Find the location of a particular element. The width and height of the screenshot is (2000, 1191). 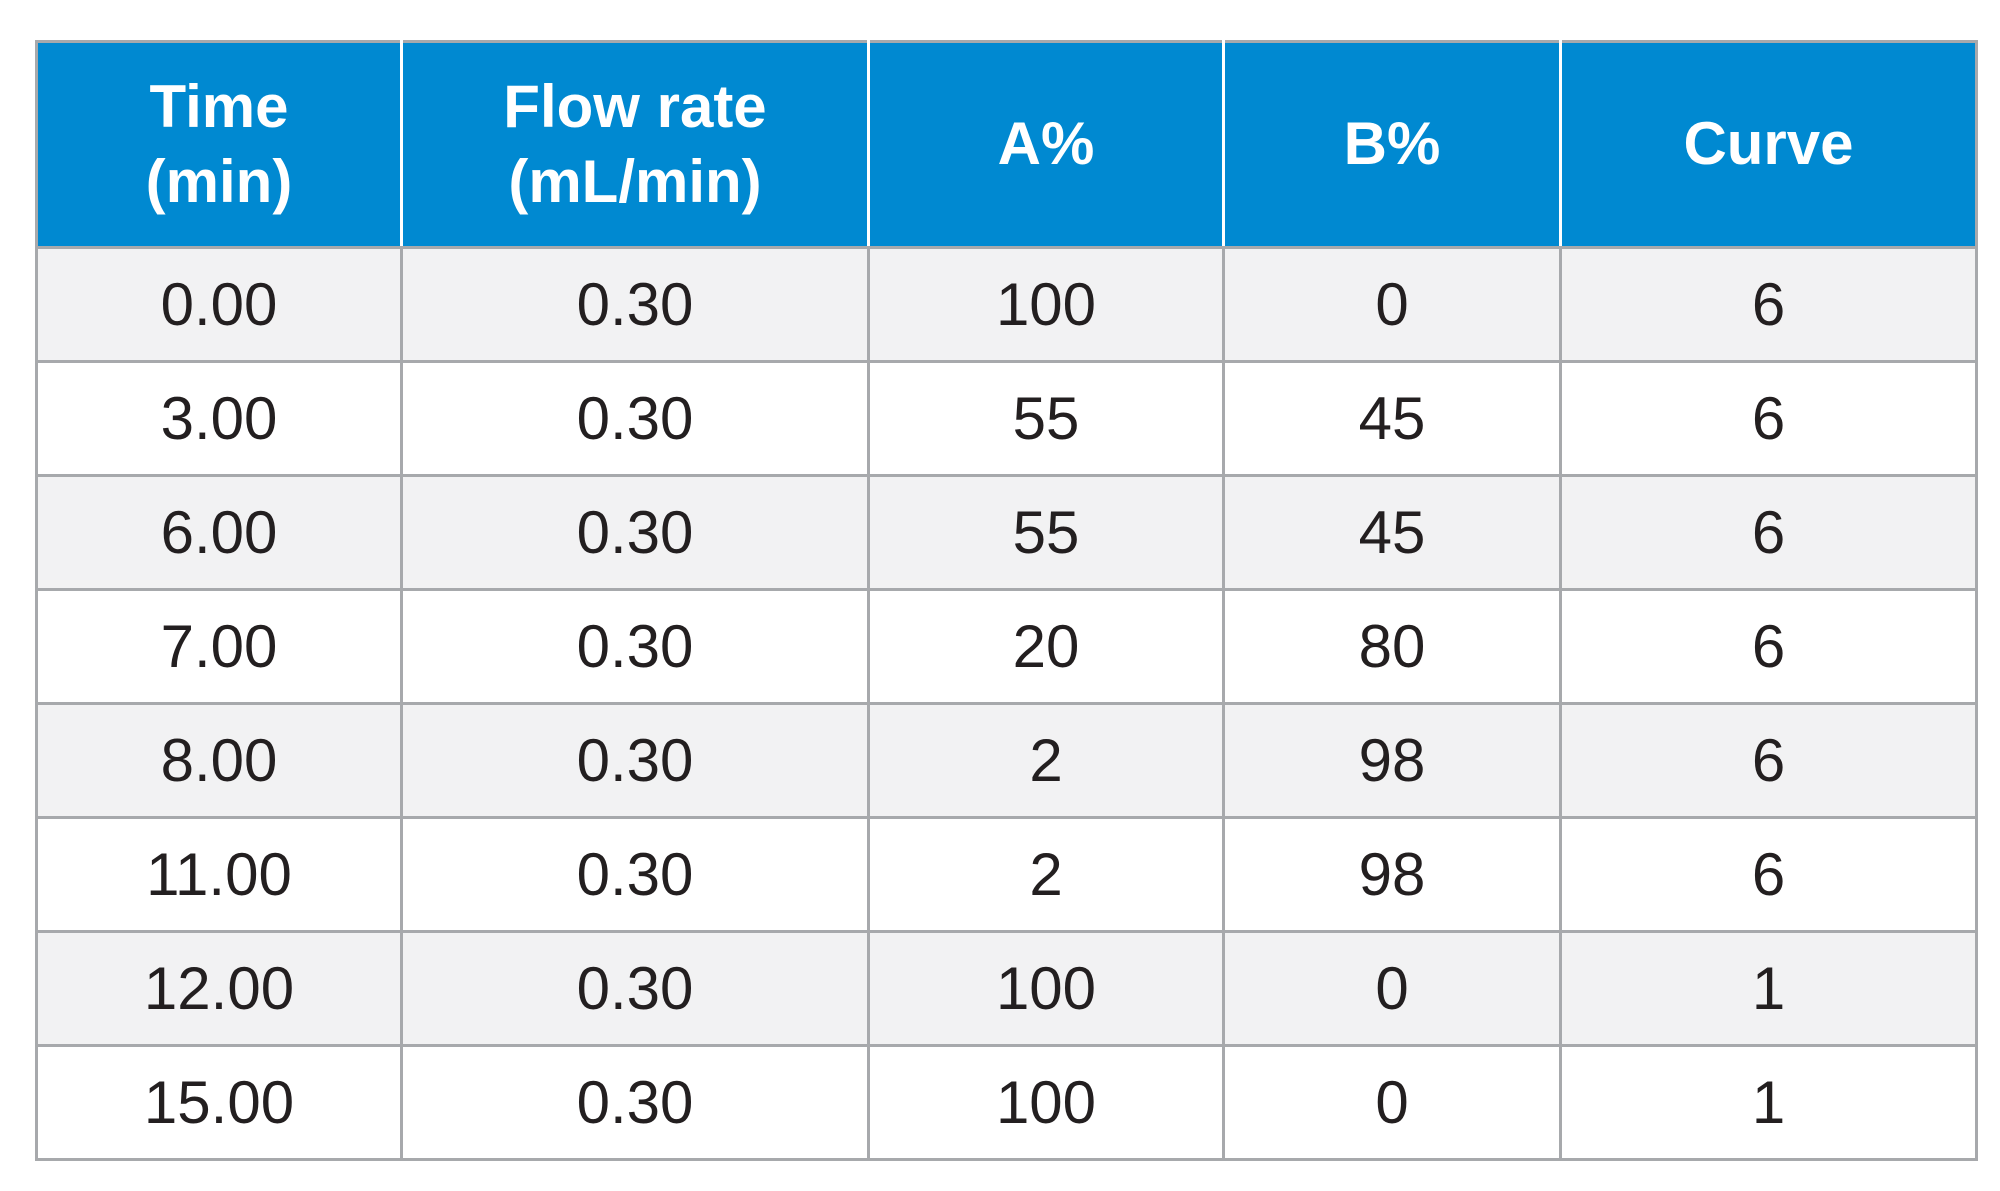

cell-time: 6.00 is located at coordinates (219, 532).